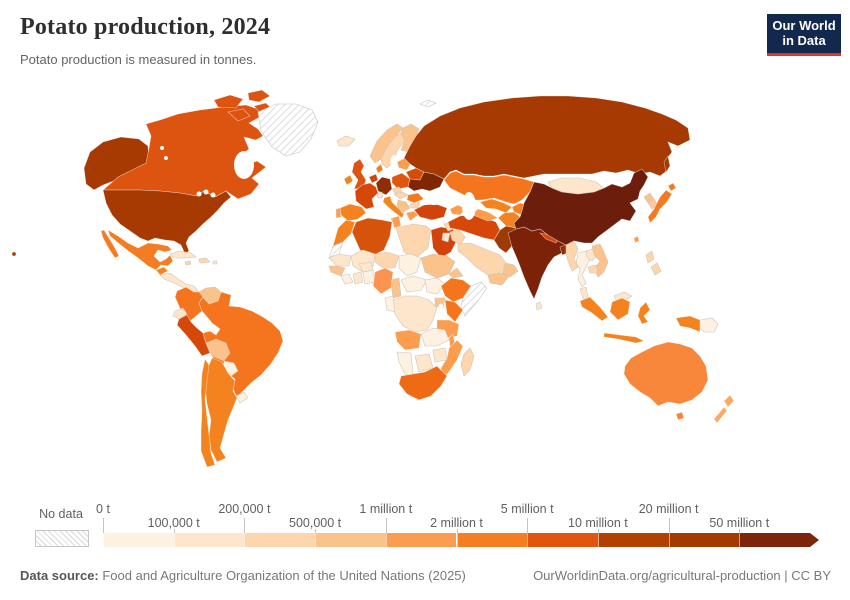  What do you see at coordinates (373, 178) in the screenshot?
I see `country-netherlands-belgium` at bounding box center [373, 178].